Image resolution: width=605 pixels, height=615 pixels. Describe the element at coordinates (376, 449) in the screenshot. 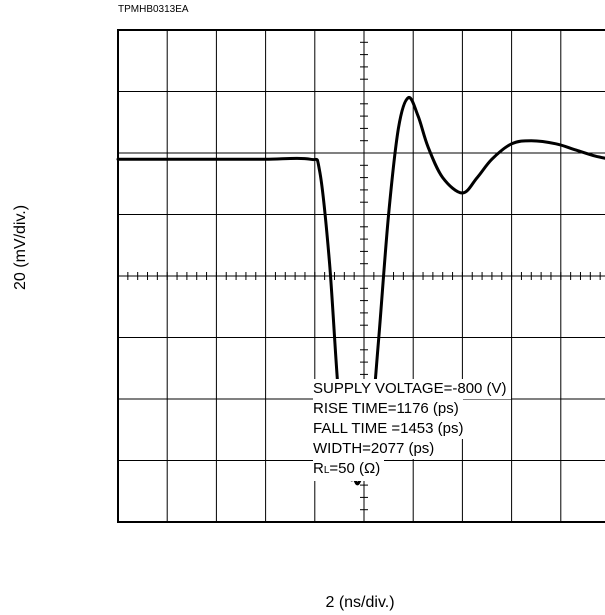

I see `annotation-width: WIDTH=2077 (ps)` at that location.